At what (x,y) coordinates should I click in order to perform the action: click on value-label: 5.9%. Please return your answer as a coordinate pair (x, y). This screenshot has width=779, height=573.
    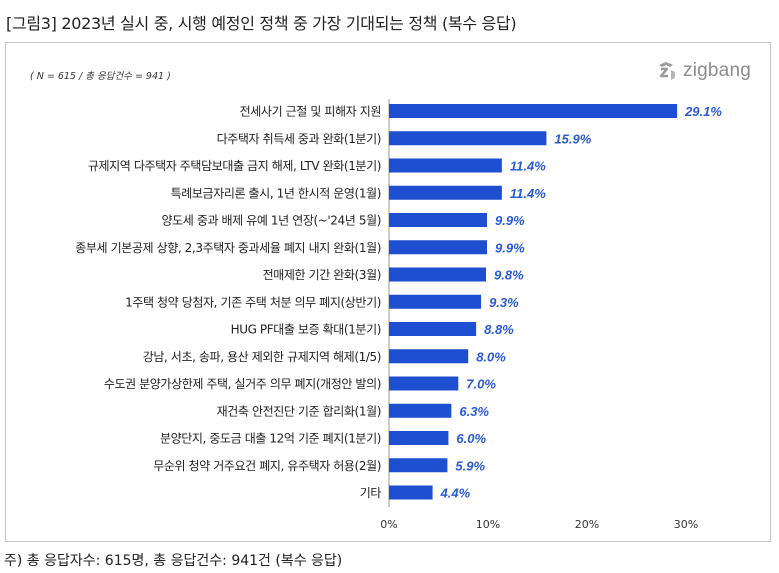
    Looking at the image, I should click on (470, 465).